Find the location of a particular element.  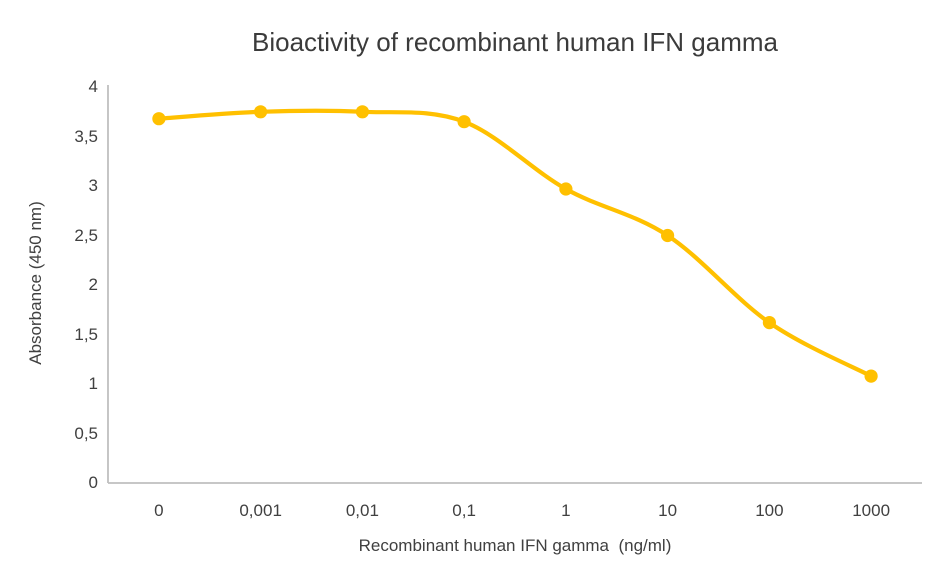

x-tick-label: 0,001 is located at coordinates (260, 510).